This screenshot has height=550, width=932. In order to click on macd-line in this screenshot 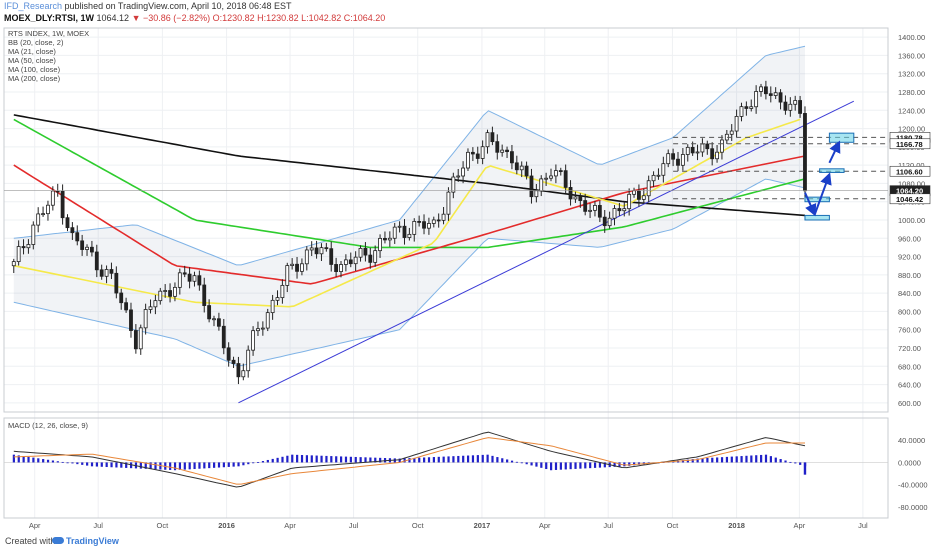, I will do `click(409, 459)`.